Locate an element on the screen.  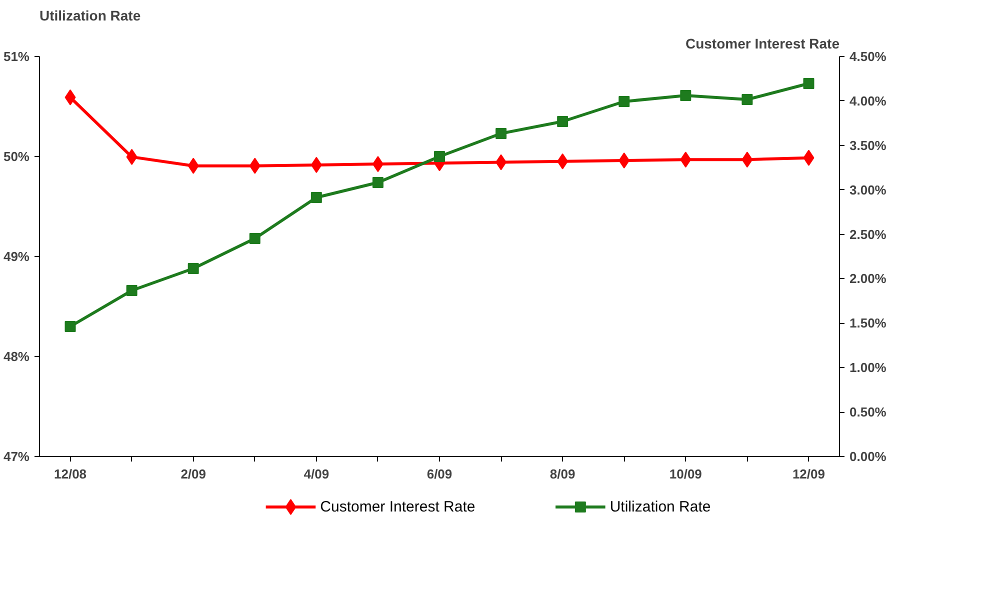
x-tick-label: 2/09 is located at coordinates (193, 474).